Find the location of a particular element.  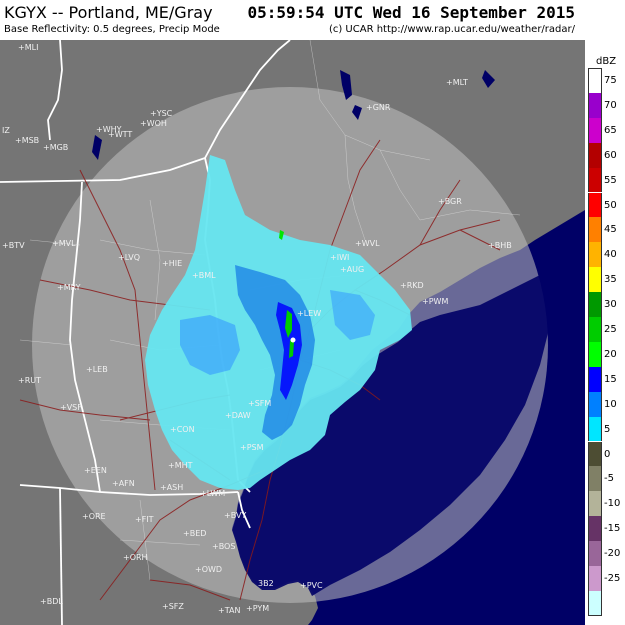

legend-label: 5 is located at coordinates (607, 429).